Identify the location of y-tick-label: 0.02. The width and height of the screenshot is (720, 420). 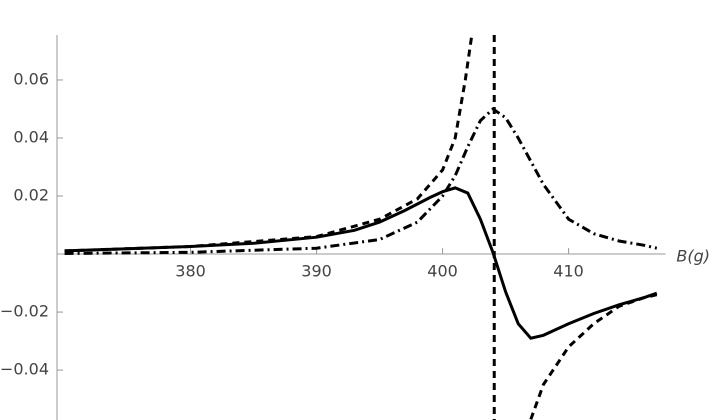
(31, 195).